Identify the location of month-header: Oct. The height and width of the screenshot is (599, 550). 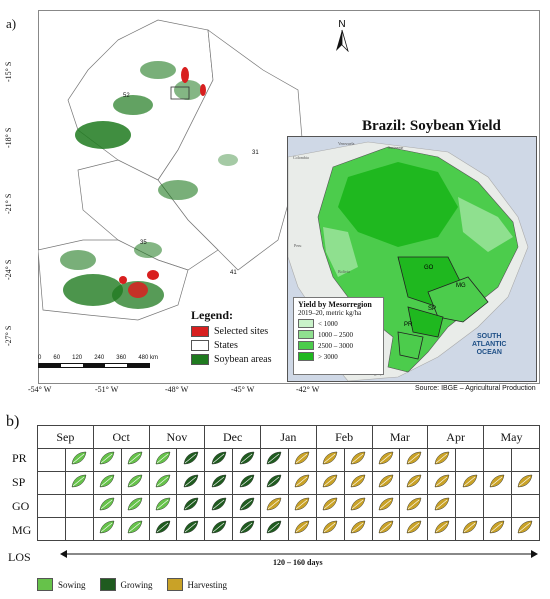
(121, 437).